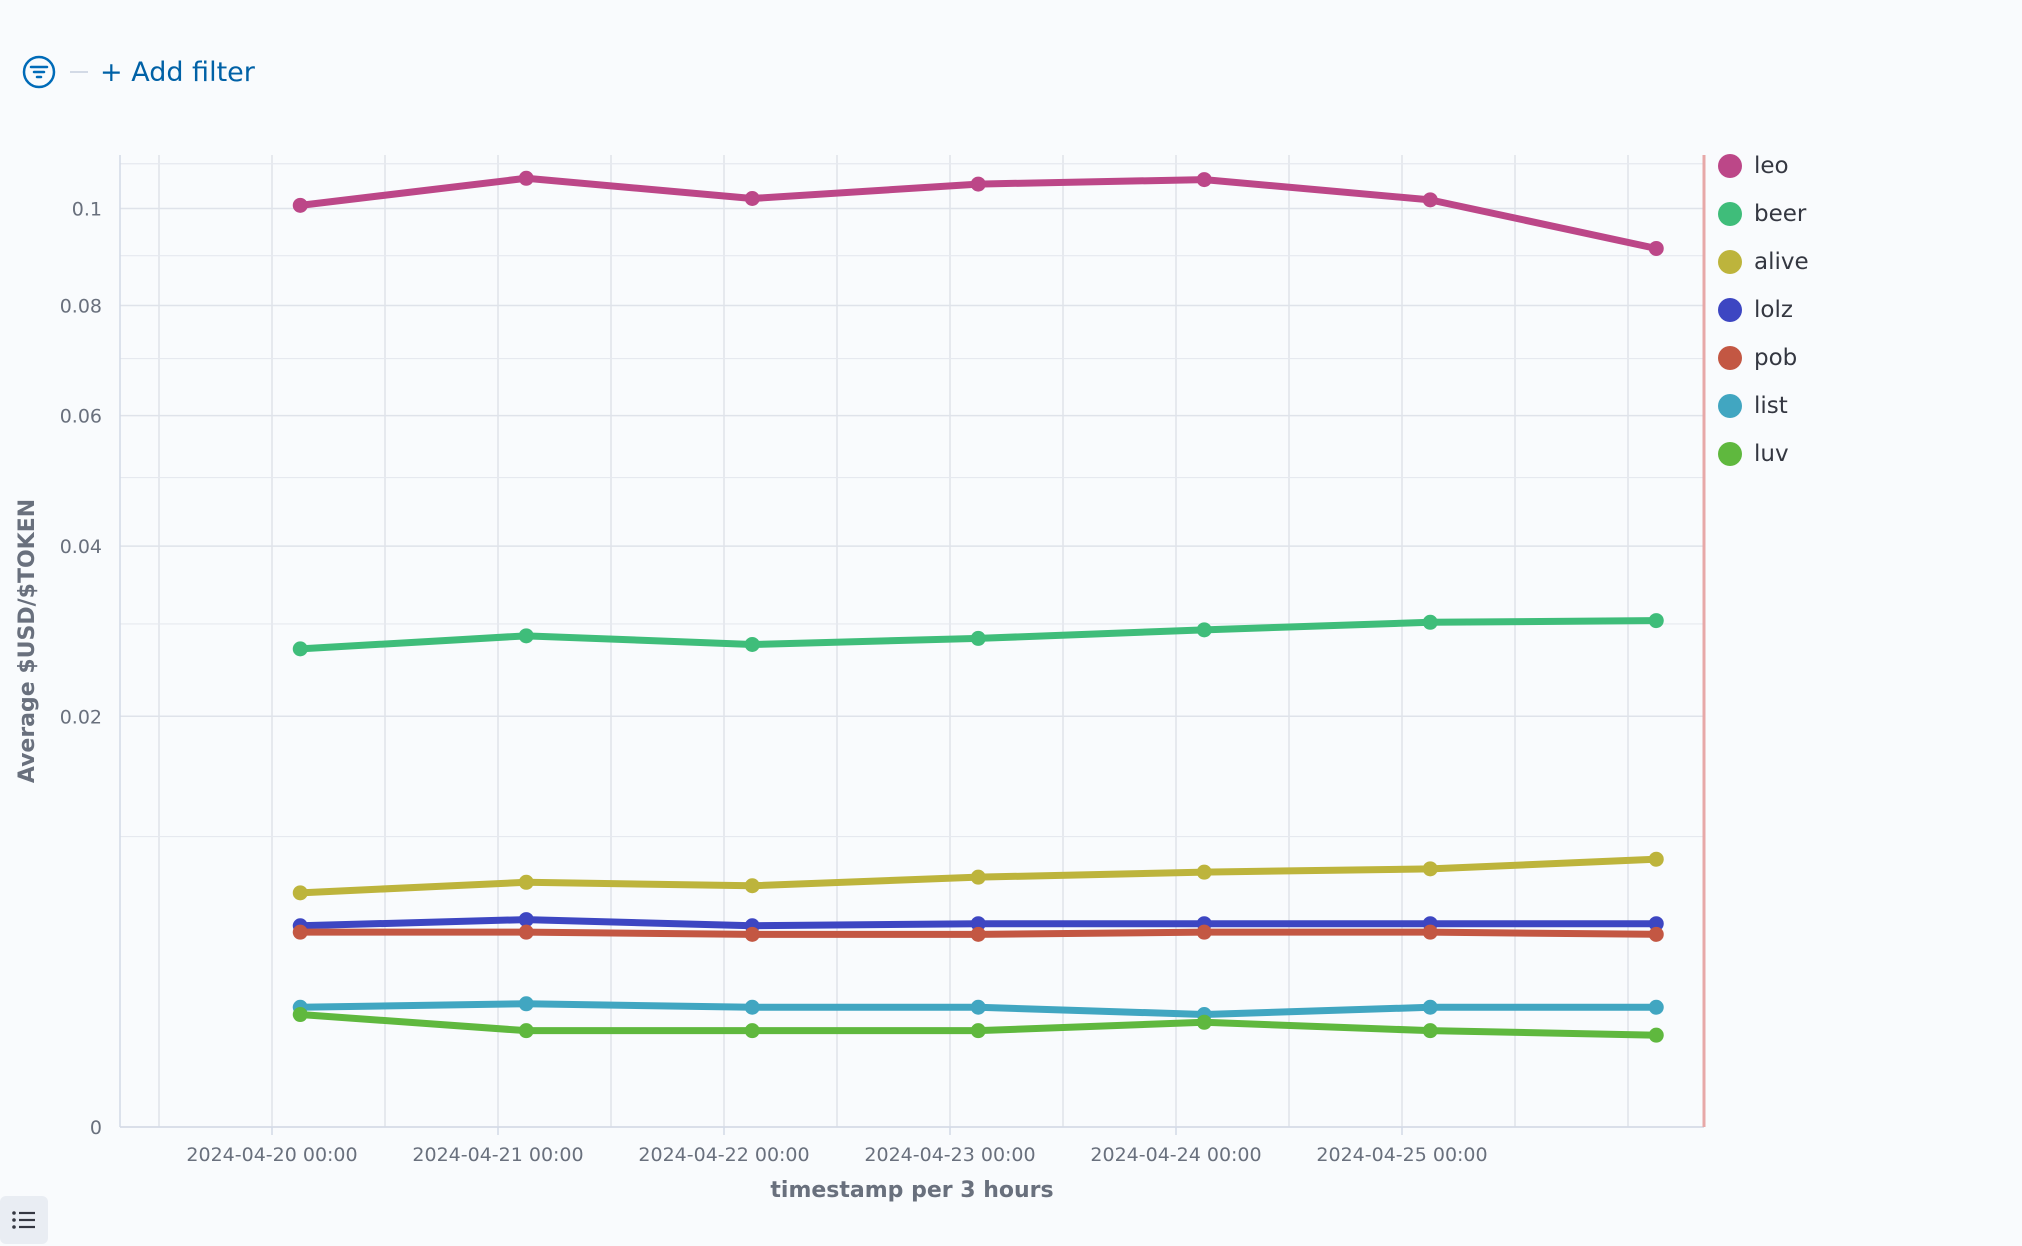  I want to click on x-tick-label: 2024-04-24 00:00, so click(1175, 1155).